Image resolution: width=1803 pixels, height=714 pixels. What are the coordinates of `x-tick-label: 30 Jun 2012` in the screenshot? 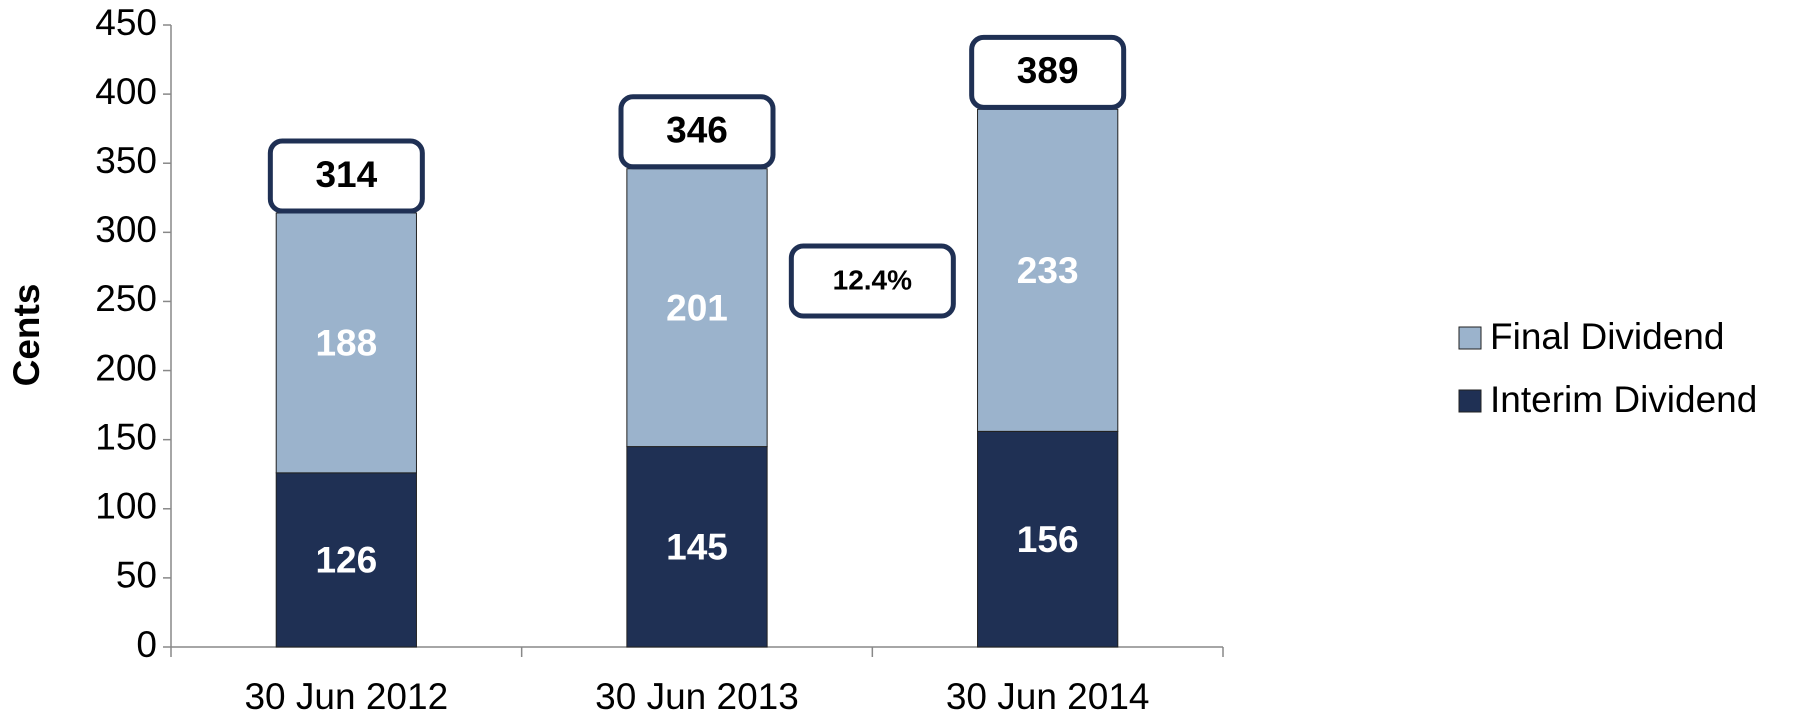 It's located at (346, 695).